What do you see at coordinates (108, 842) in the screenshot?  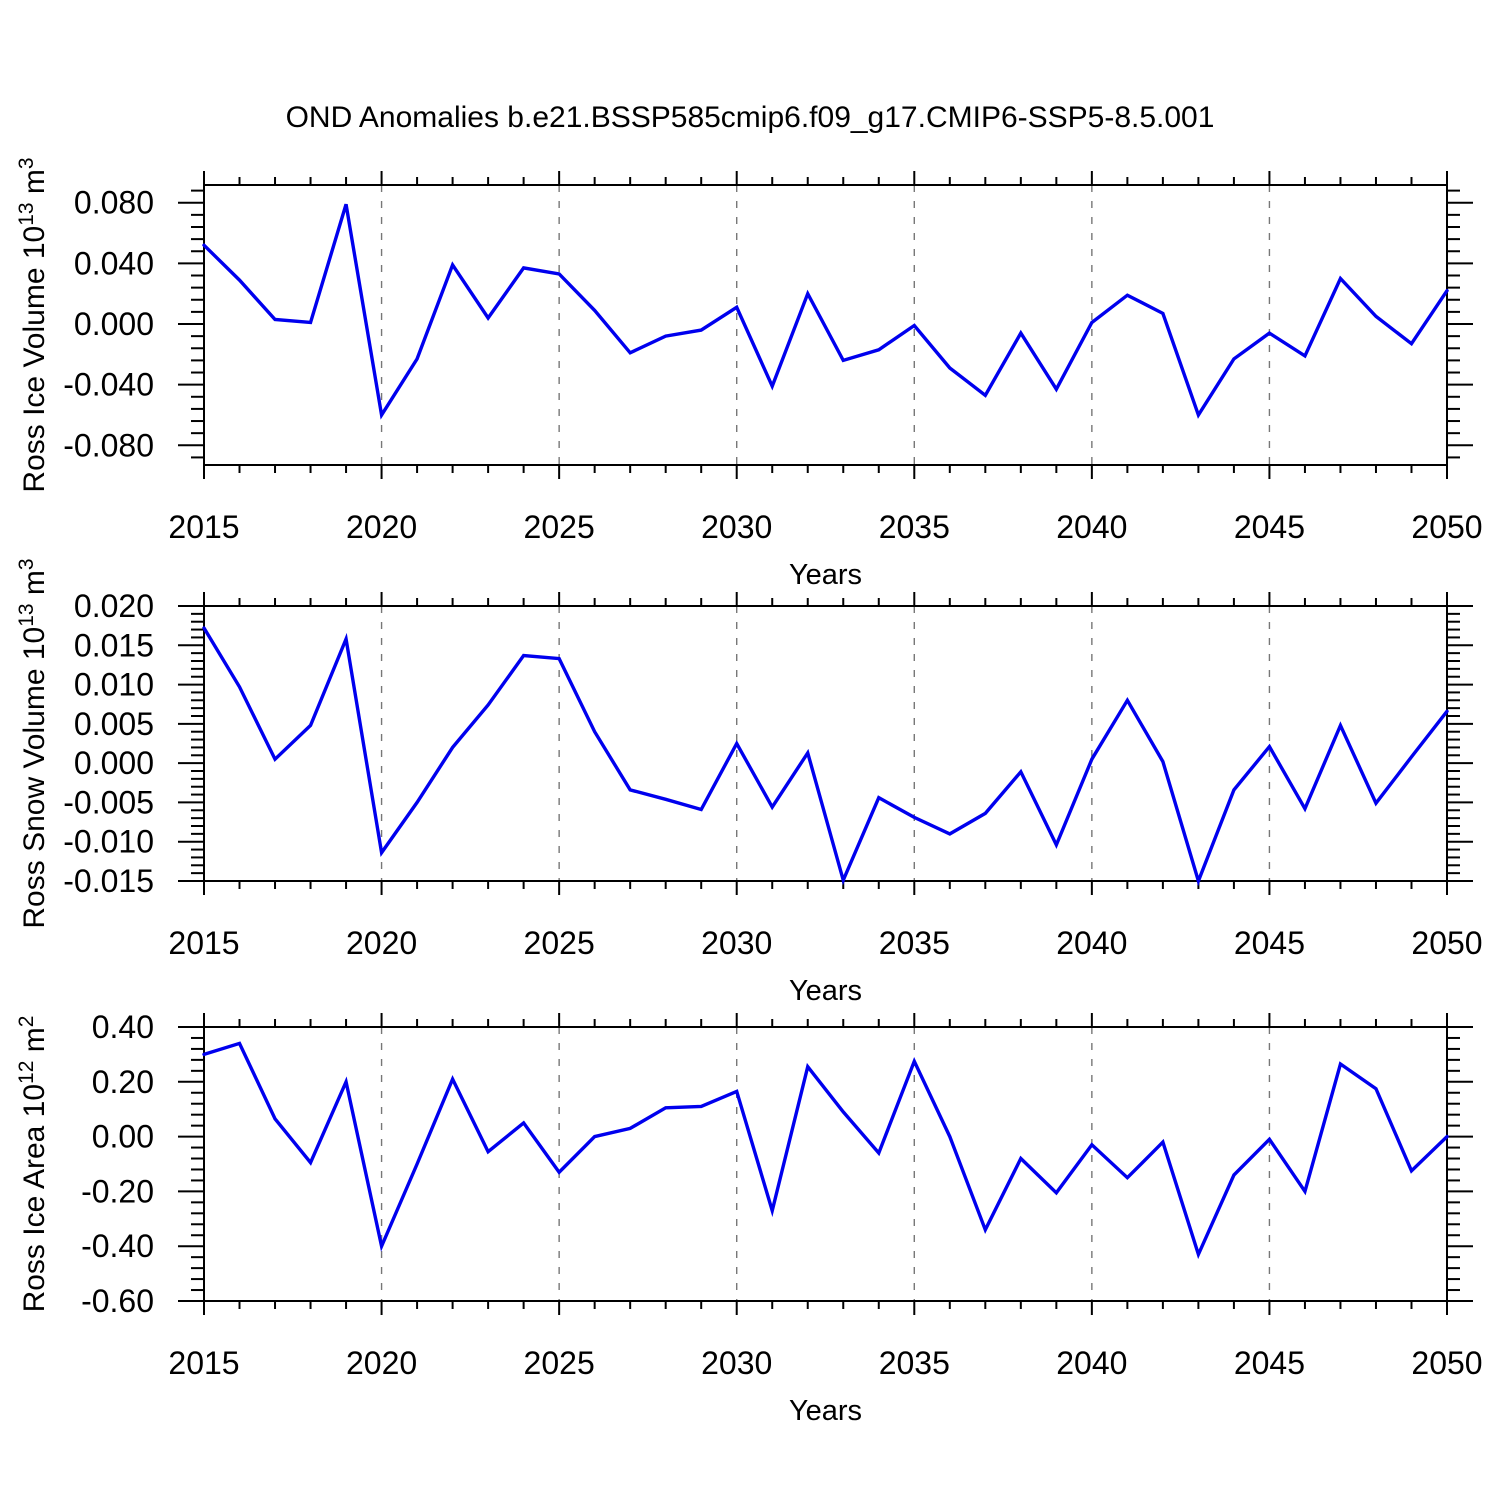 I see `y-tick-label: -0.010` at bounding box center [108, 842].